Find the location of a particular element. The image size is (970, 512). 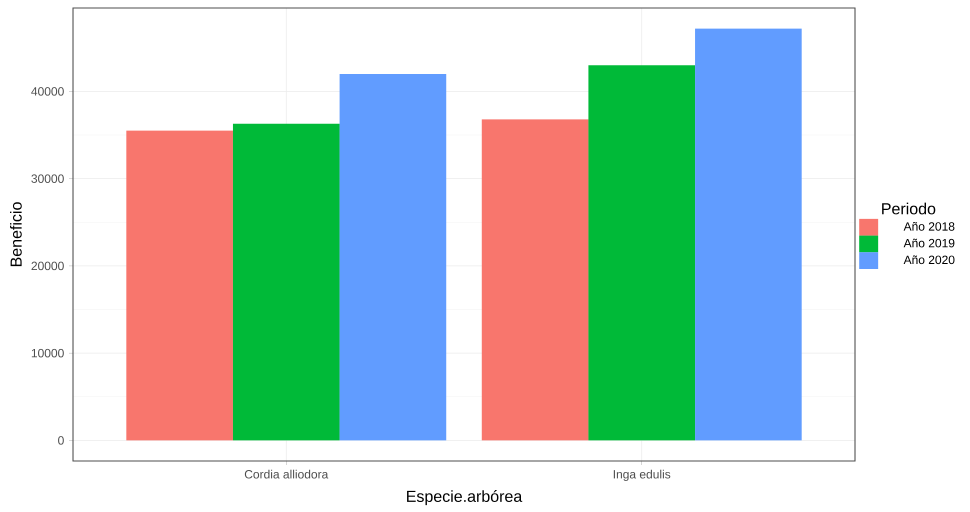

y-tick-label: 30000 is located at coordinates (47, 178).